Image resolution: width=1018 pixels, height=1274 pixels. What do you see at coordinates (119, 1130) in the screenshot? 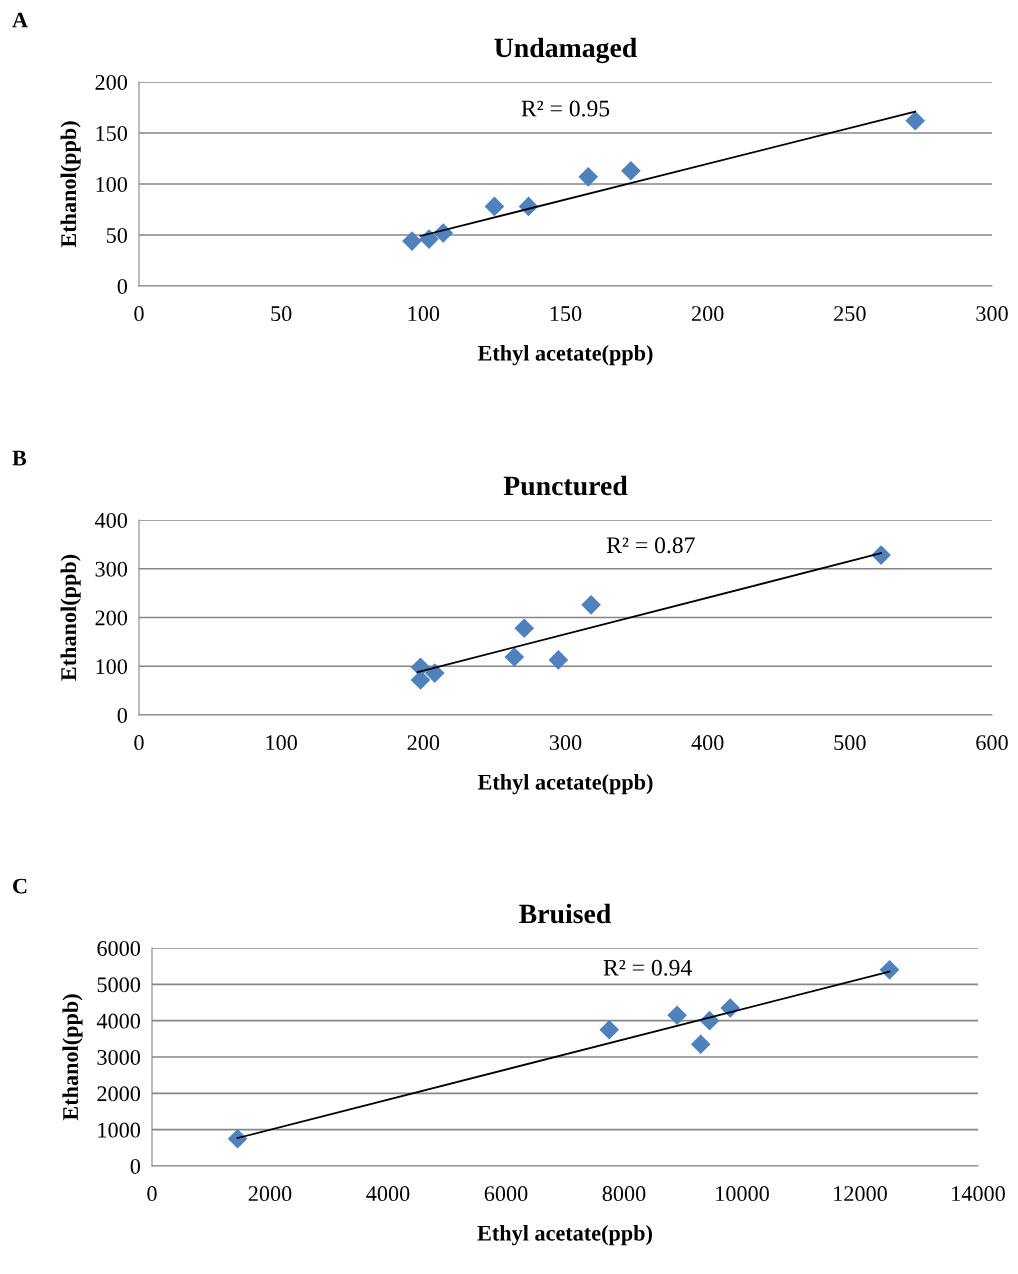
I see `y-tick-label: 1000` at bounding box center [119, 1130].